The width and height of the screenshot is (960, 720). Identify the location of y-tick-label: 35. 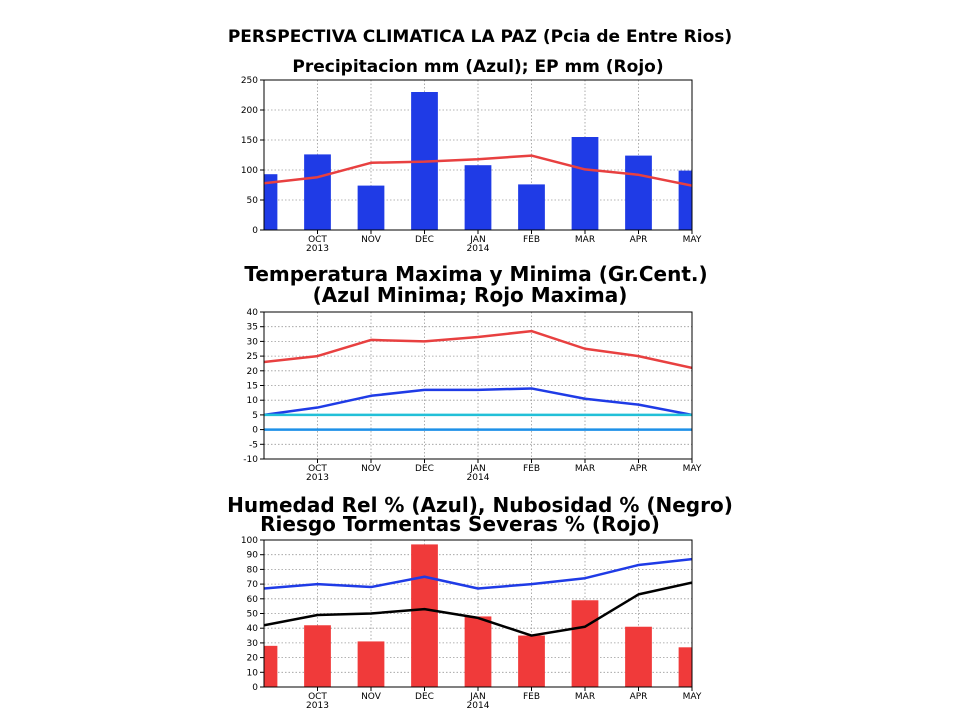
(252, 328).